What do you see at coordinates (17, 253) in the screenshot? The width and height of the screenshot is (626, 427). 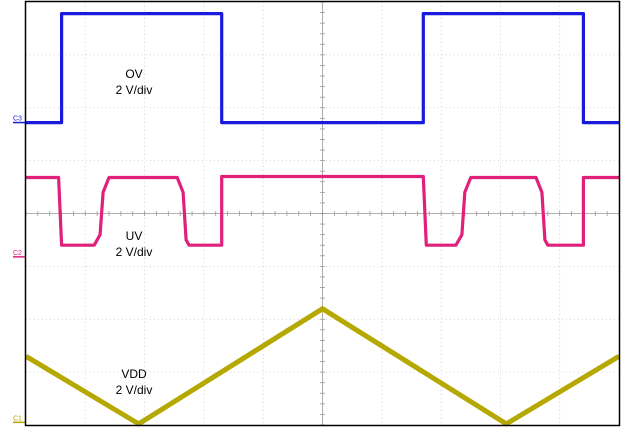 I see `channel-marker-c2: C2` at bounding box center [17, 253].